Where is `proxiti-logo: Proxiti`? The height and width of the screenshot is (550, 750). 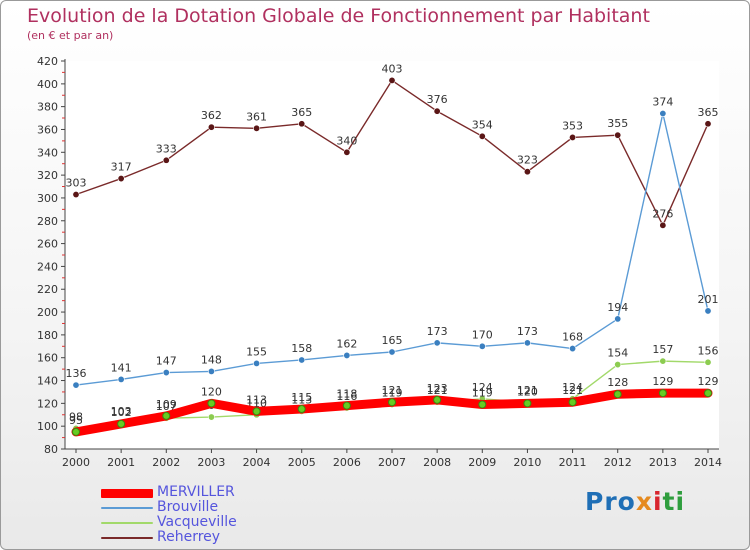
proxiti-logo: Proxiti is located at coordinates (635, 501).